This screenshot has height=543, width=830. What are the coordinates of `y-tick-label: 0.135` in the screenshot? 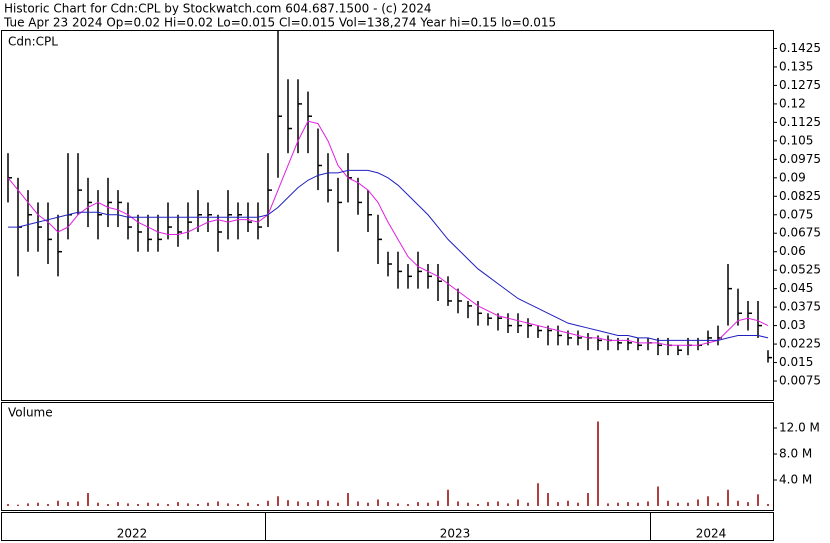 It's located at (796, 66).